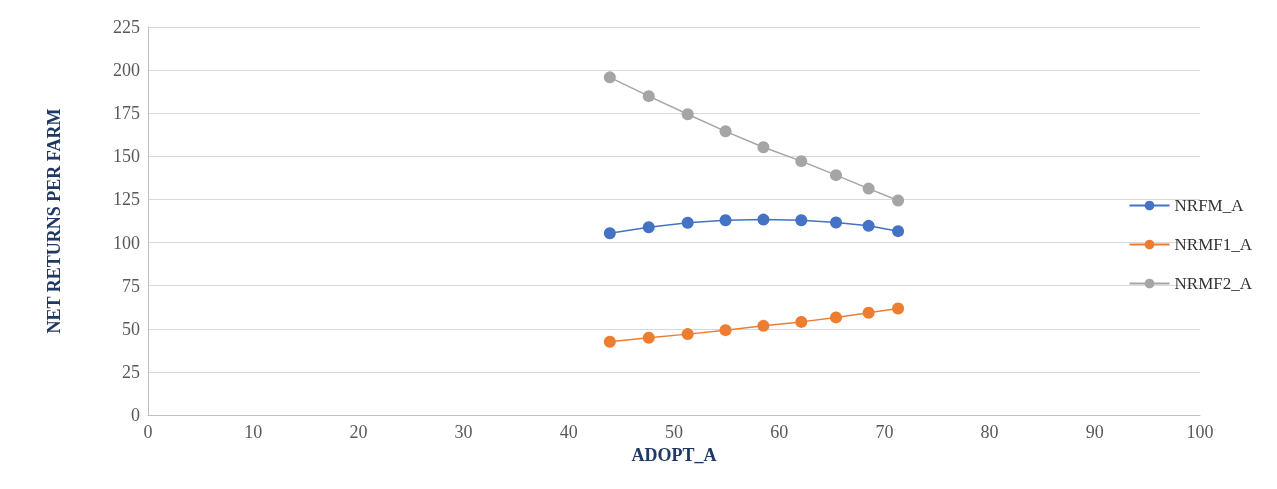  I want to click on x-tick-label: 50, so click(674, 432).